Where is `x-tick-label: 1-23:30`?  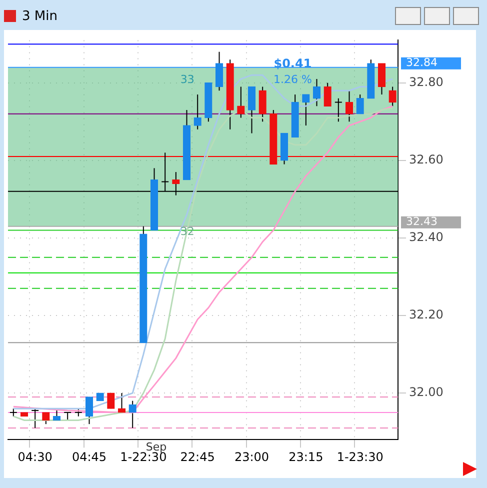
x-tick-label: 1-23:30 is located at coordinates (360, 457).